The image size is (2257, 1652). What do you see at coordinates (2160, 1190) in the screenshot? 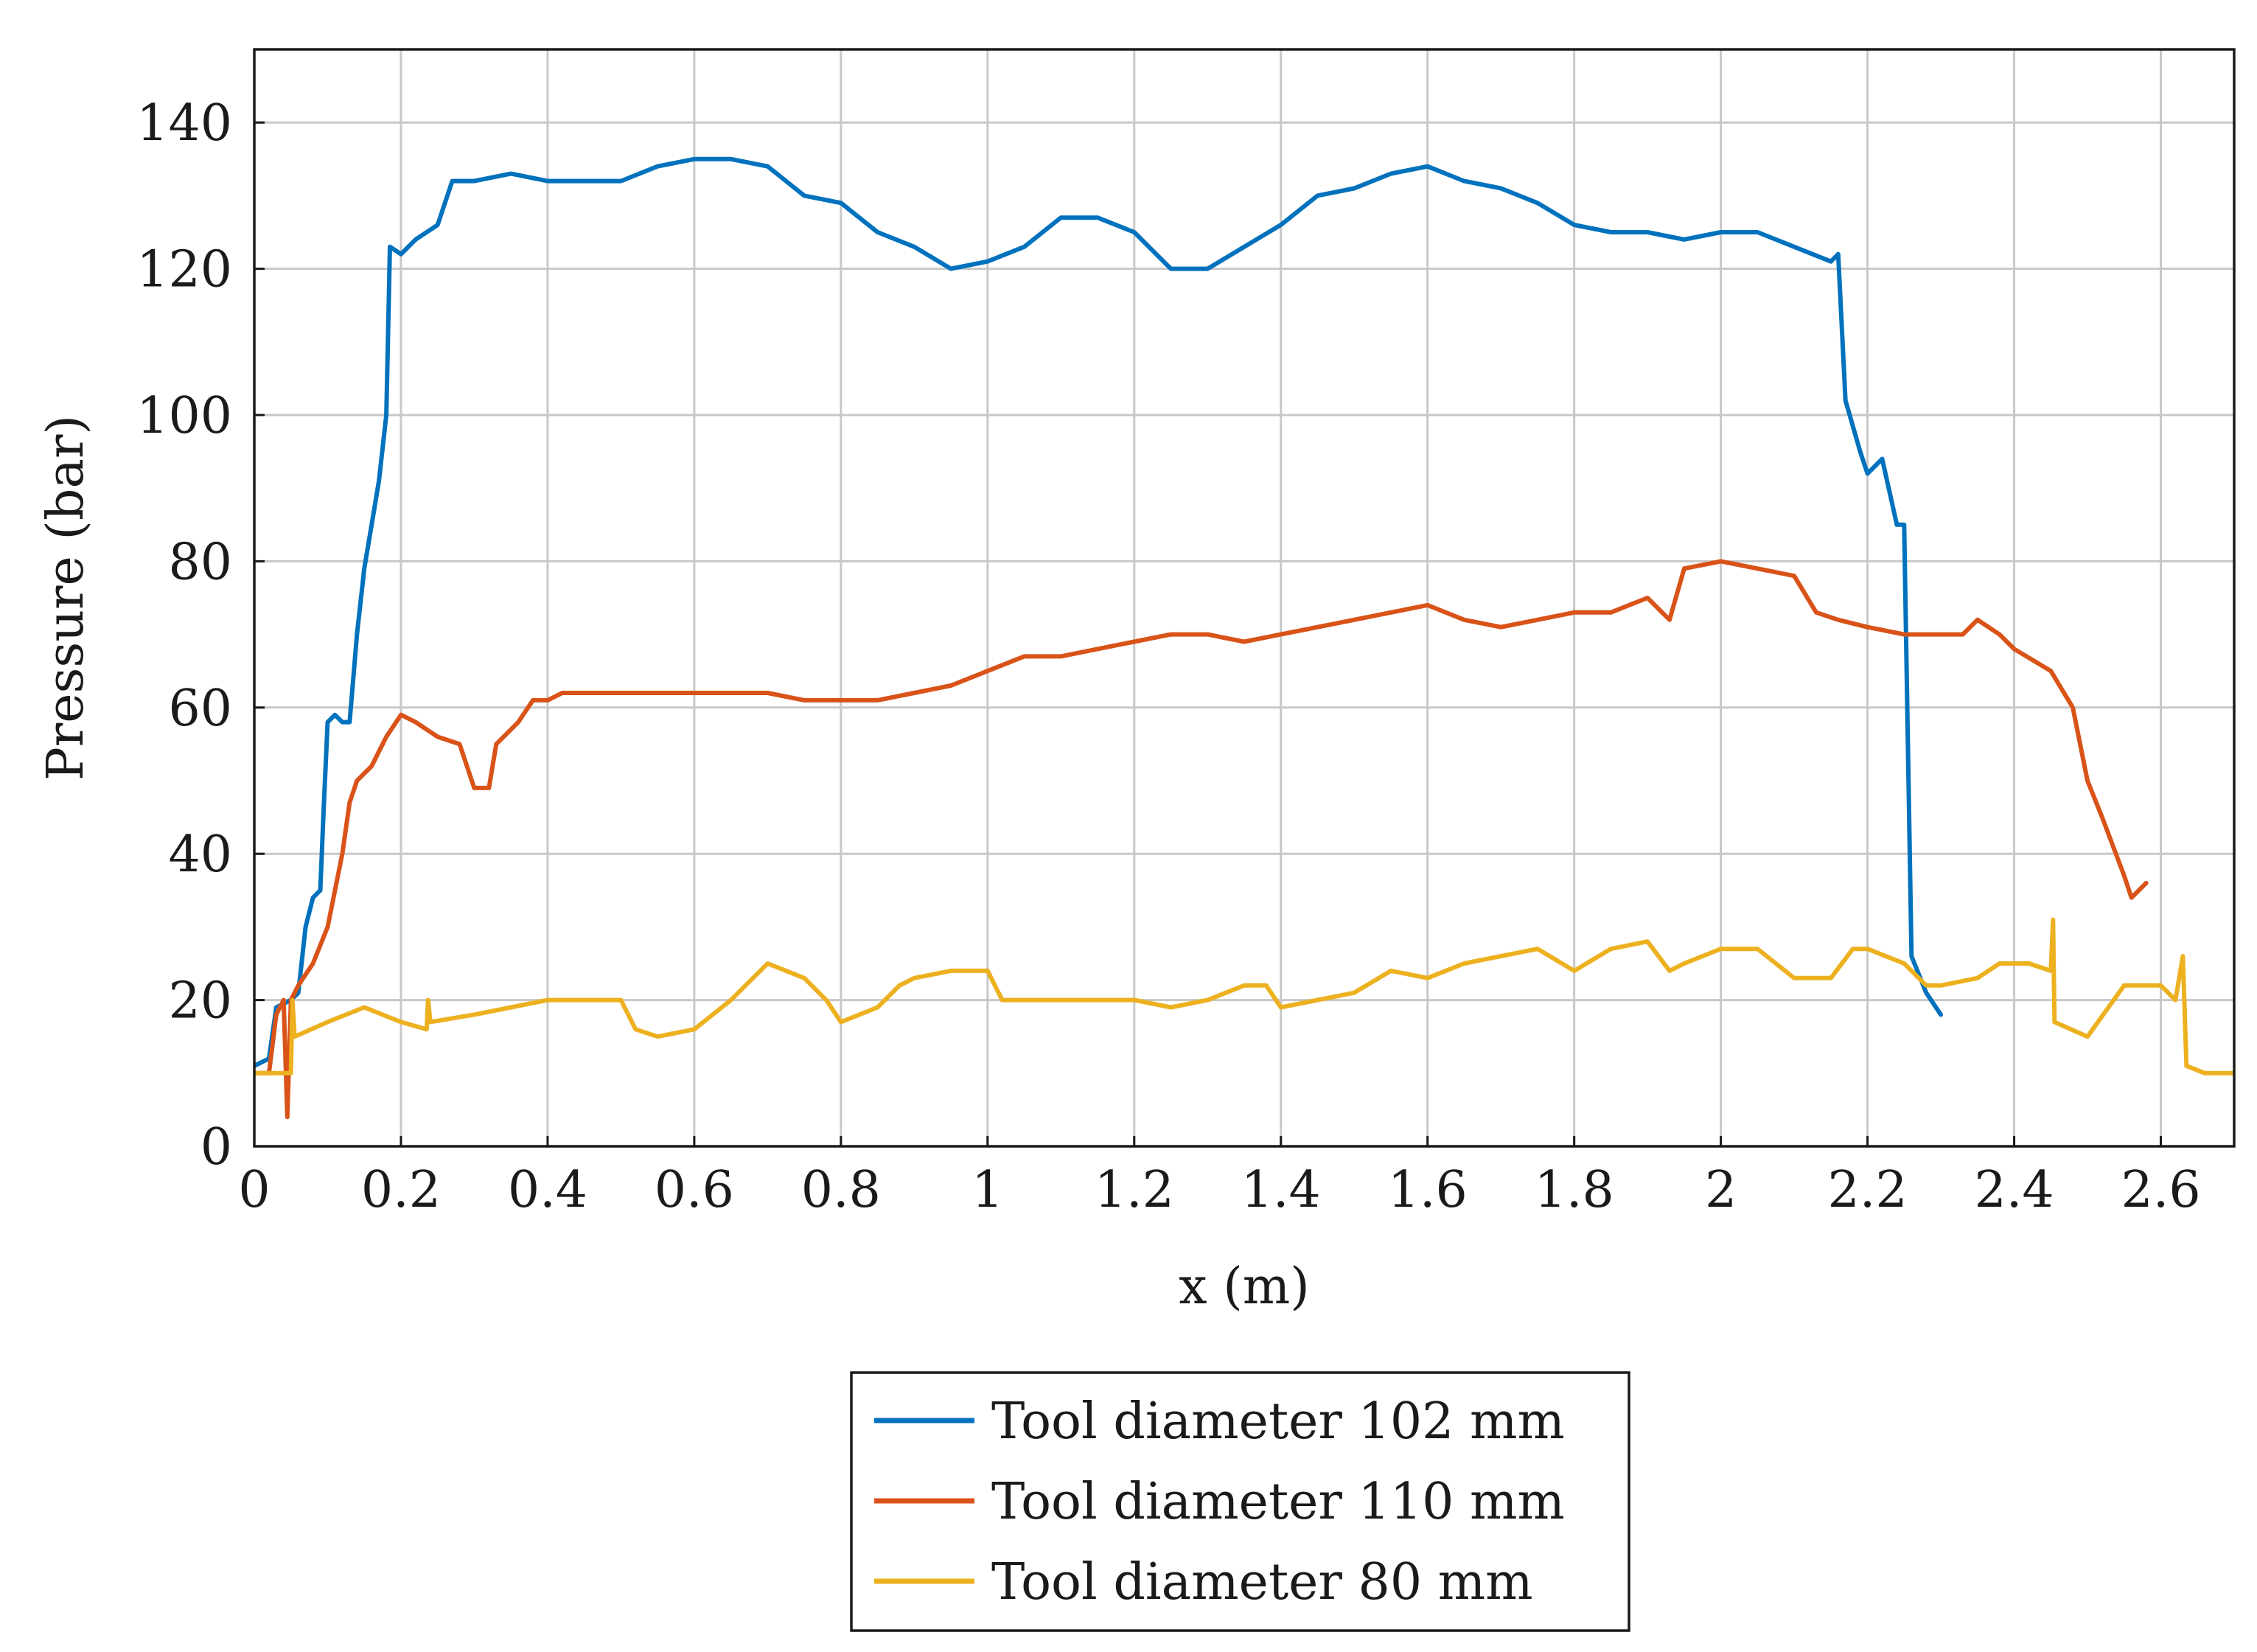
I see `x-tick-label: 2.6` at bounding box center [2160, 1190].